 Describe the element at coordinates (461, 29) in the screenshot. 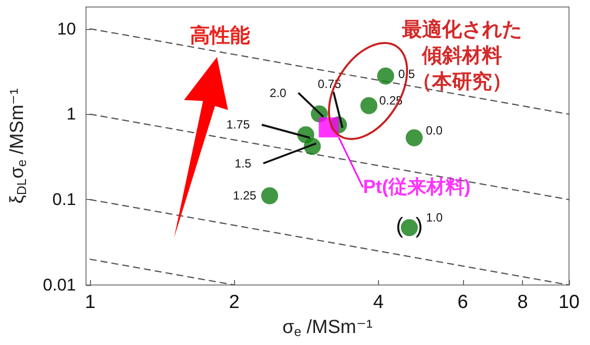

I see `annotation: 最適化された` at that location.